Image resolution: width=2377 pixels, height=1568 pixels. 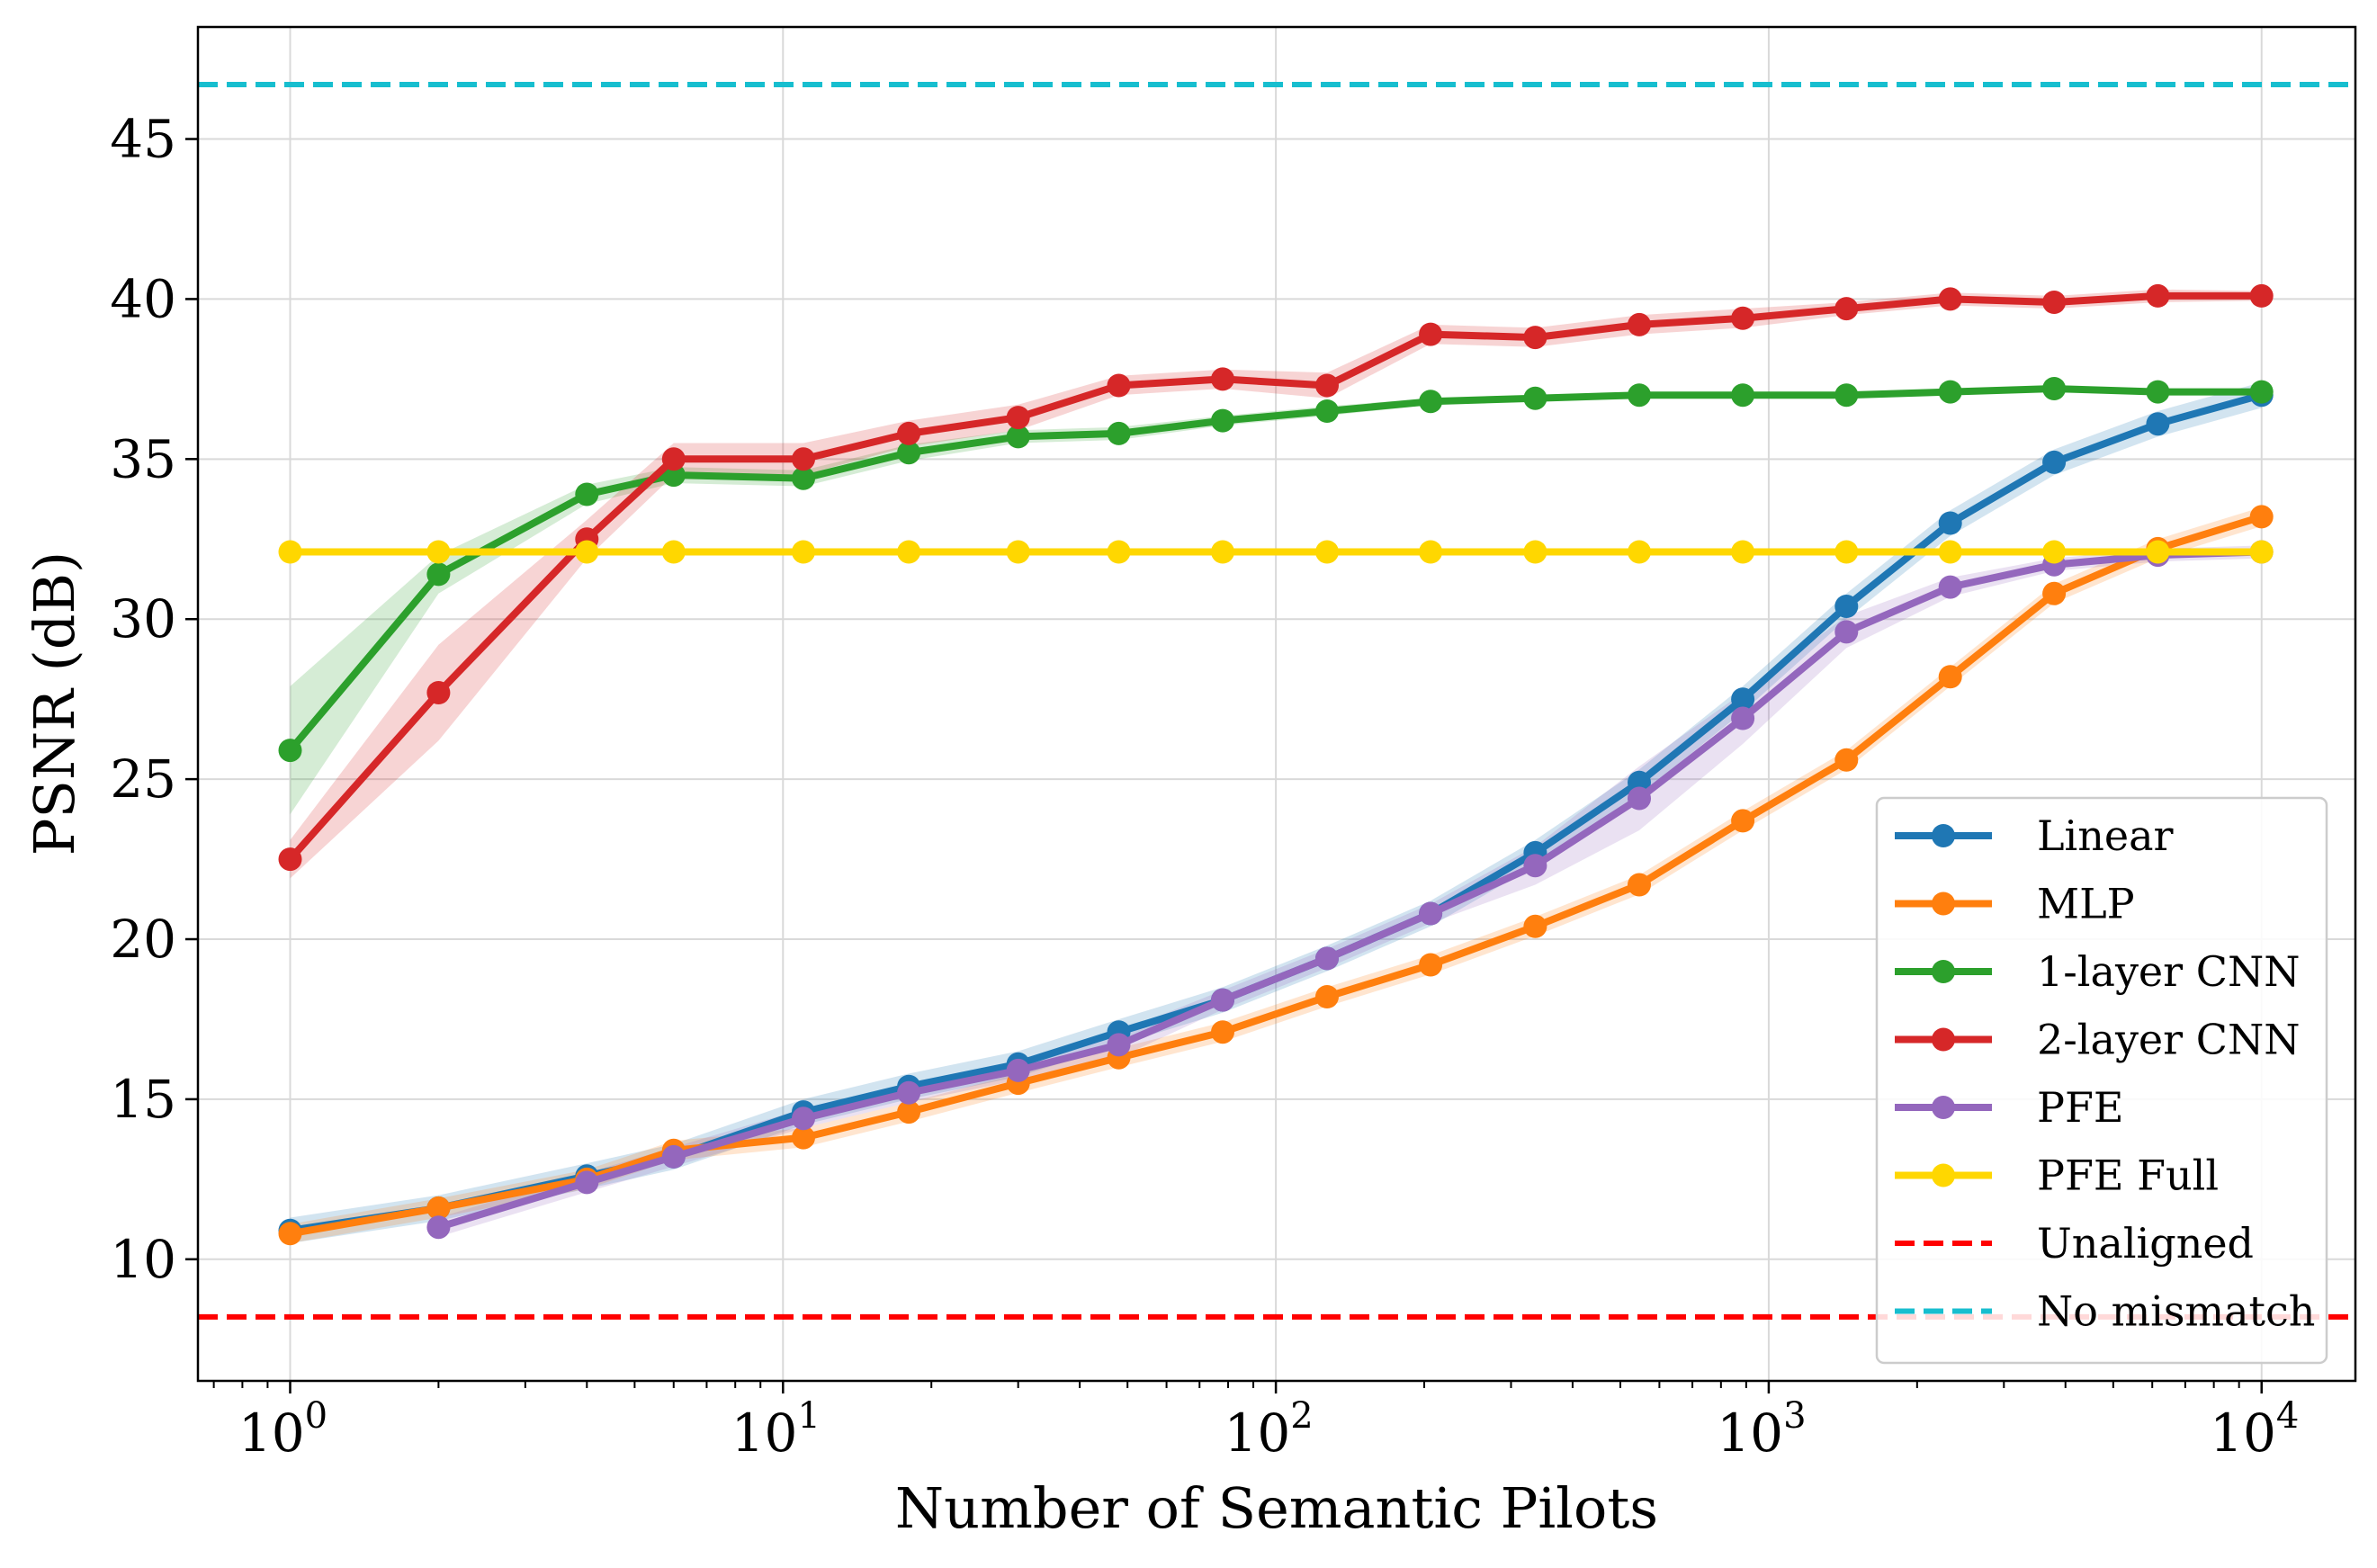 What do you see at coordinates (143, 458) in the screenshot?
I see `y-tick-label-35: 35` at bounding box center [143, 458].